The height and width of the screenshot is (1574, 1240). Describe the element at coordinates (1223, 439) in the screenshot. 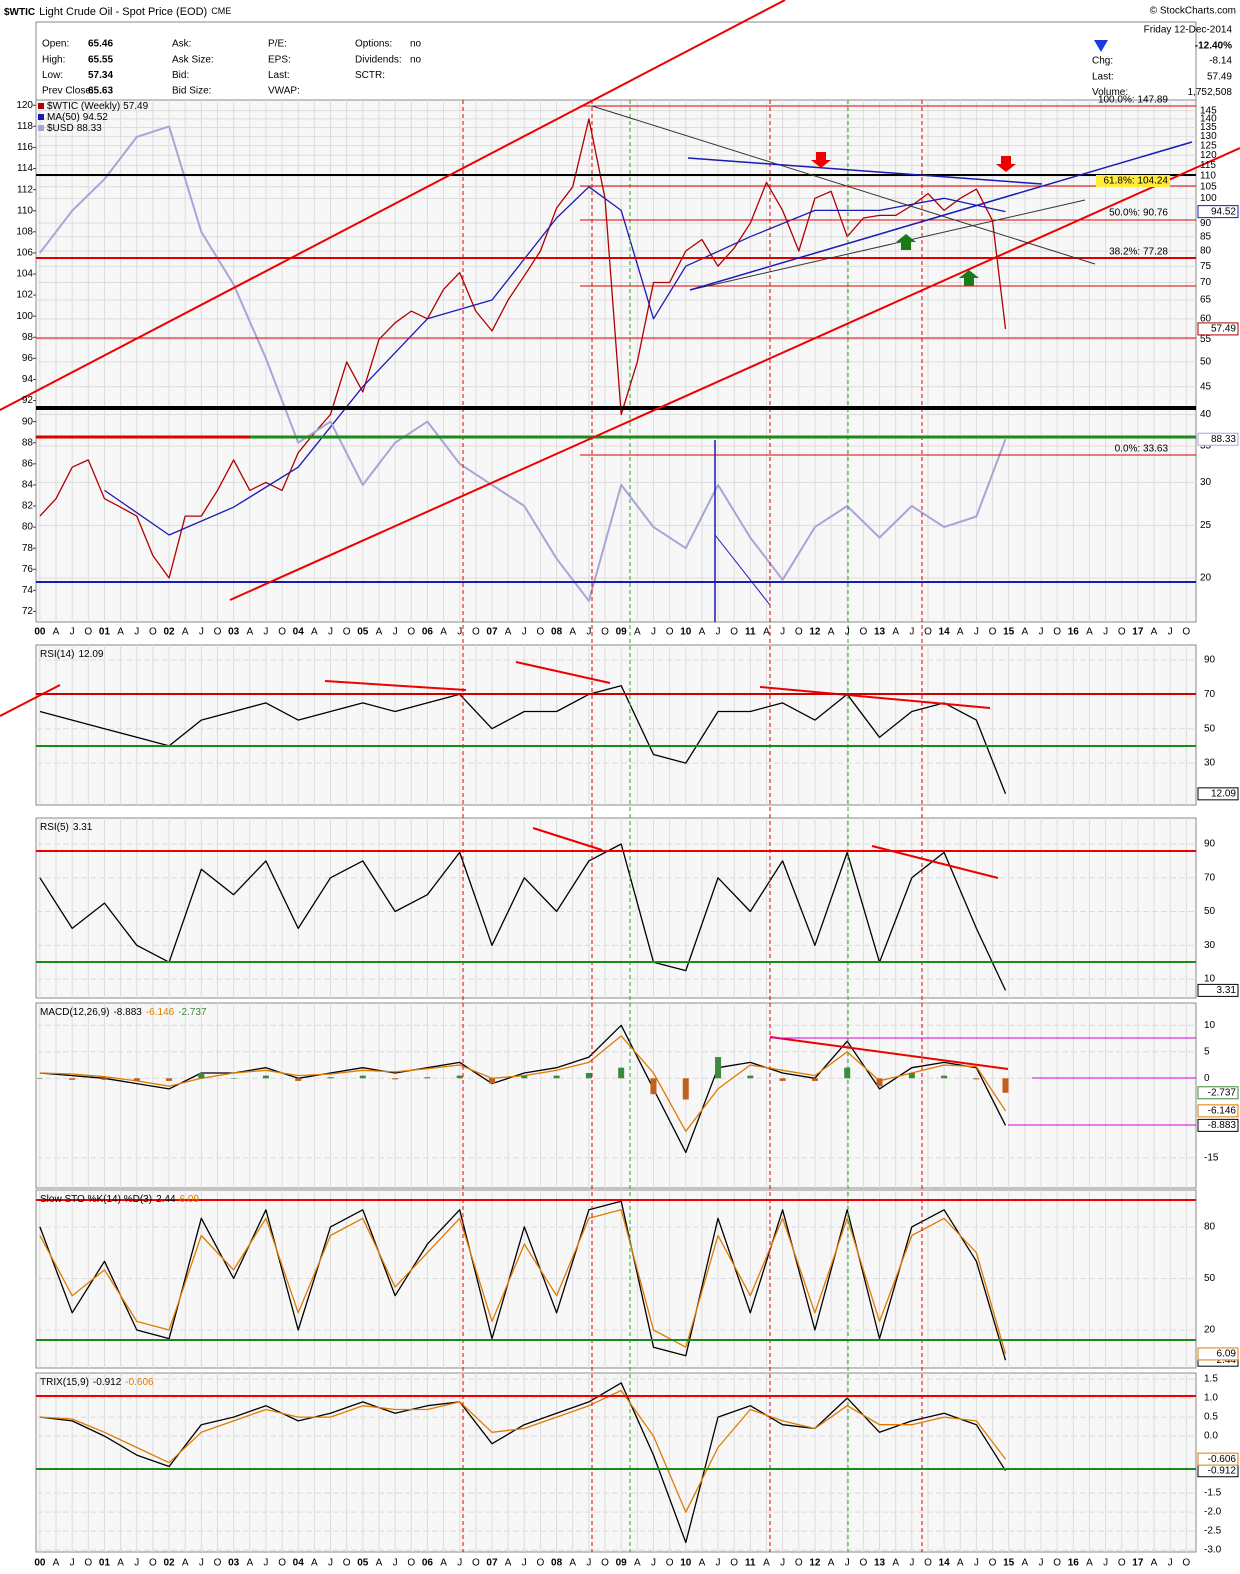

I see `last-value-label: 88.33` at that location.